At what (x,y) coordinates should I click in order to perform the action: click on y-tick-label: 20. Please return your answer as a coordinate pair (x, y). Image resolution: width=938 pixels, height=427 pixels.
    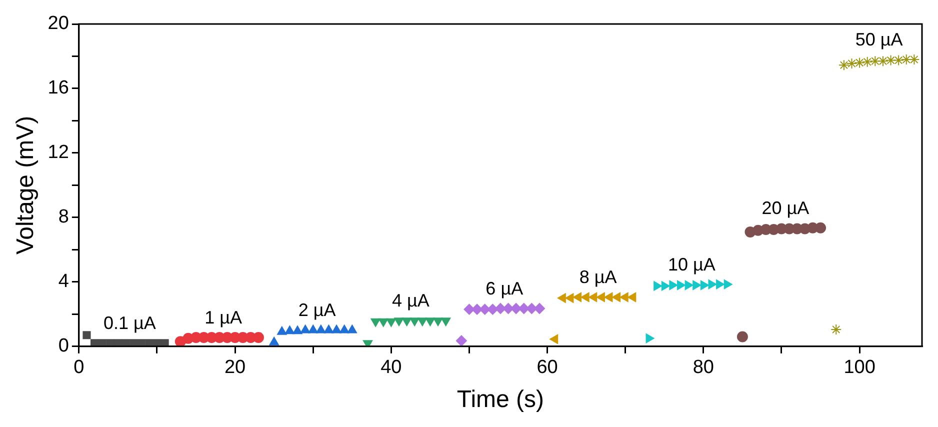
    Looking at the image, I should click on (58, 23).